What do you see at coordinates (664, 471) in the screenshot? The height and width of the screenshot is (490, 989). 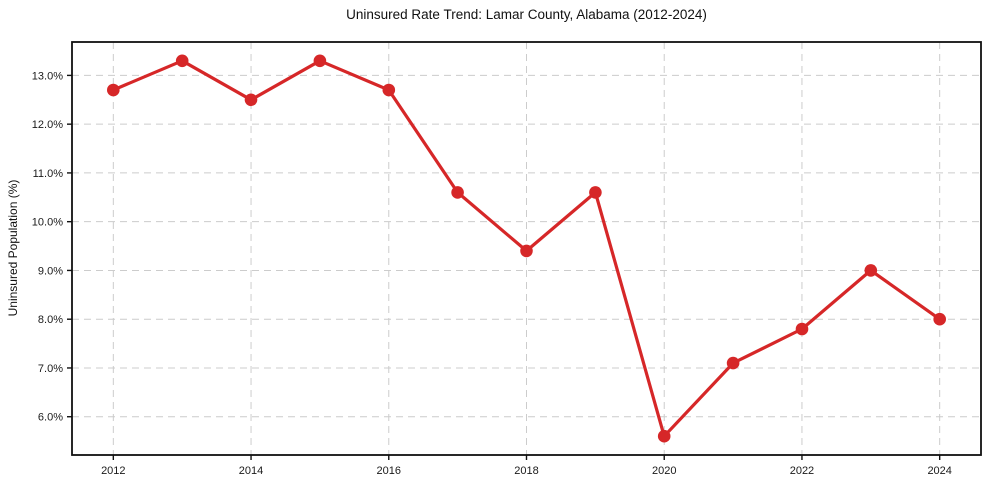 I see `x-tick-label: 2020` at bounding box center [664, 471].